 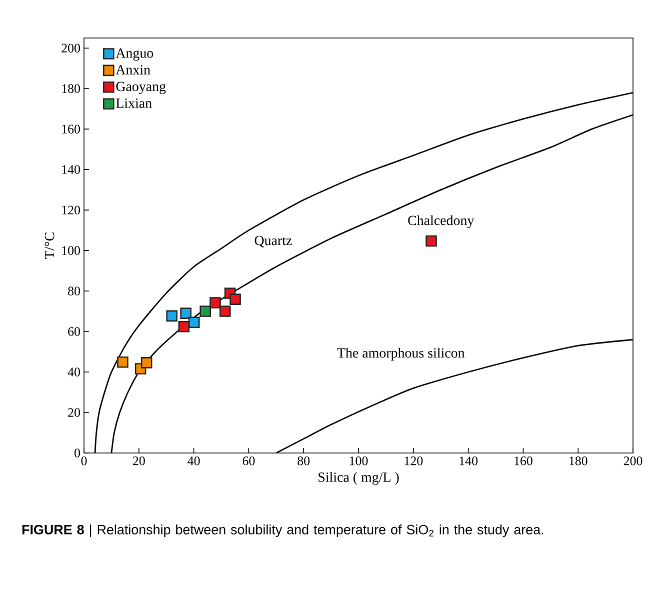 What do you see at coordinates (71, 169) in the screenshot?
I see `y-tick-label: 140` at bounding box center [71, 169].